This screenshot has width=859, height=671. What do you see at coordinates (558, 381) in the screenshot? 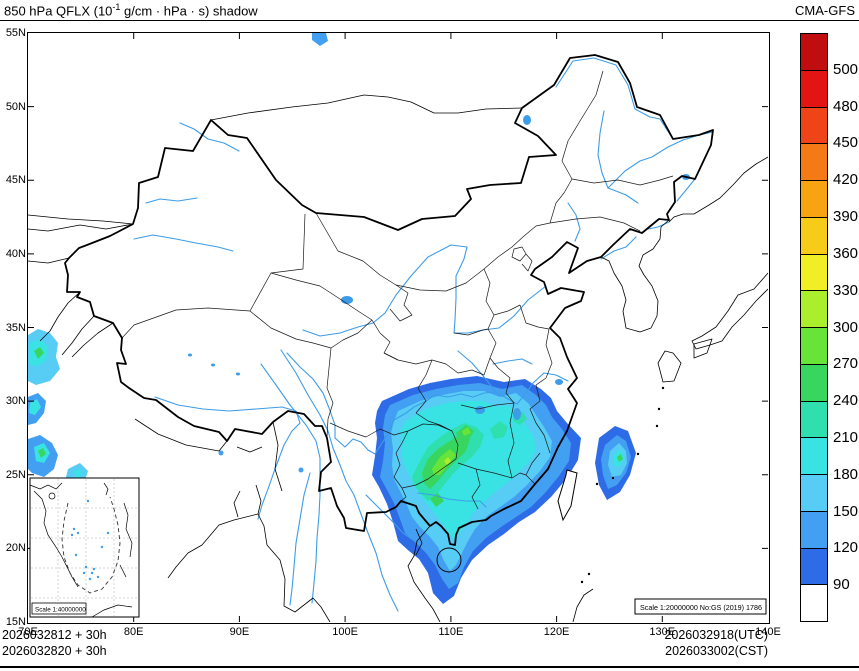
I see `tai-lake` at bounding box center [558, 381].